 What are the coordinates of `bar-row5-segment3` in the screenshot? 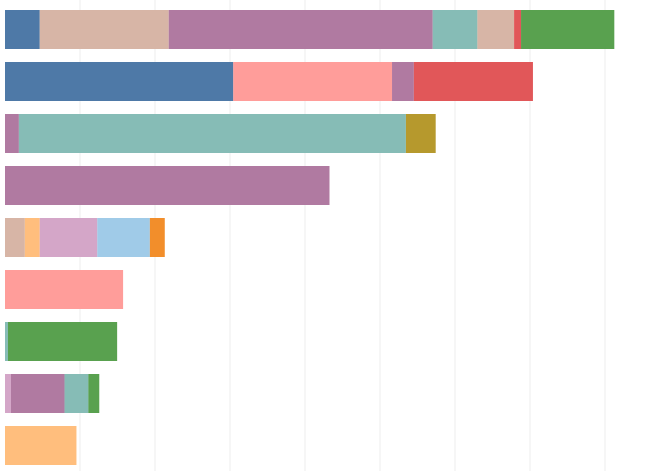 It's located at (32, 237).